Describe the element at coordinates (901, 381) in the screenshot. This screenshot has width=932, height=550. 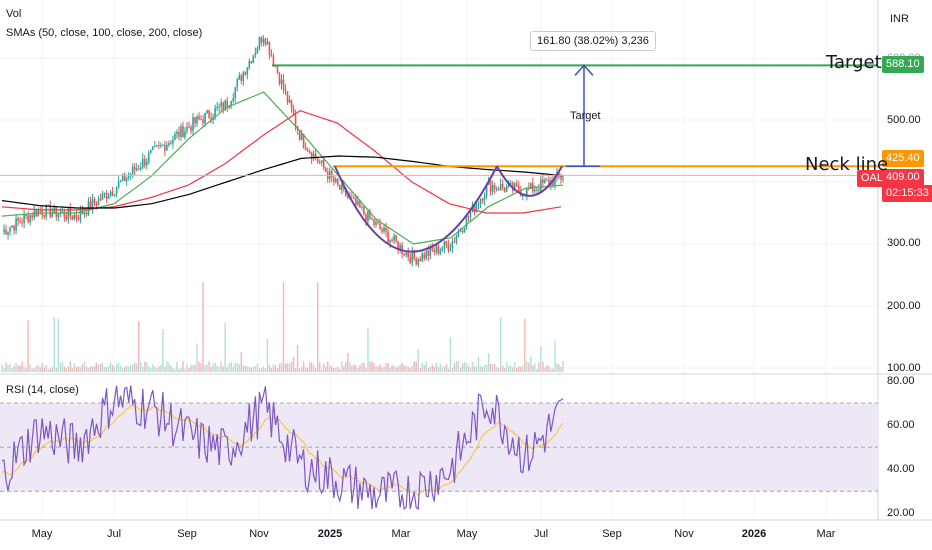
I see `rsi-tick-80: 80.00` at that location.